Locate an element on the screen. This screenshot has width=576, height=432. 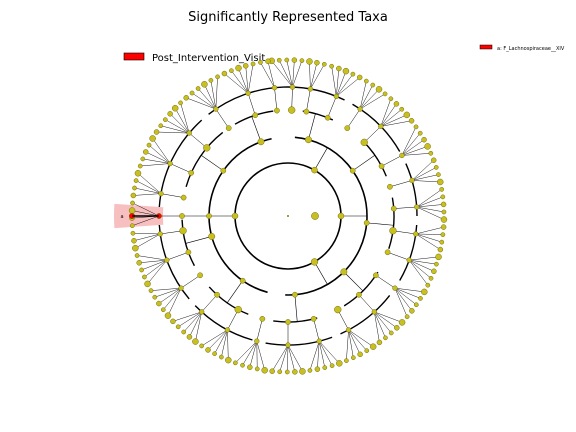
legend: Post_Intervention_Visit is located at coordinates (194, 58).